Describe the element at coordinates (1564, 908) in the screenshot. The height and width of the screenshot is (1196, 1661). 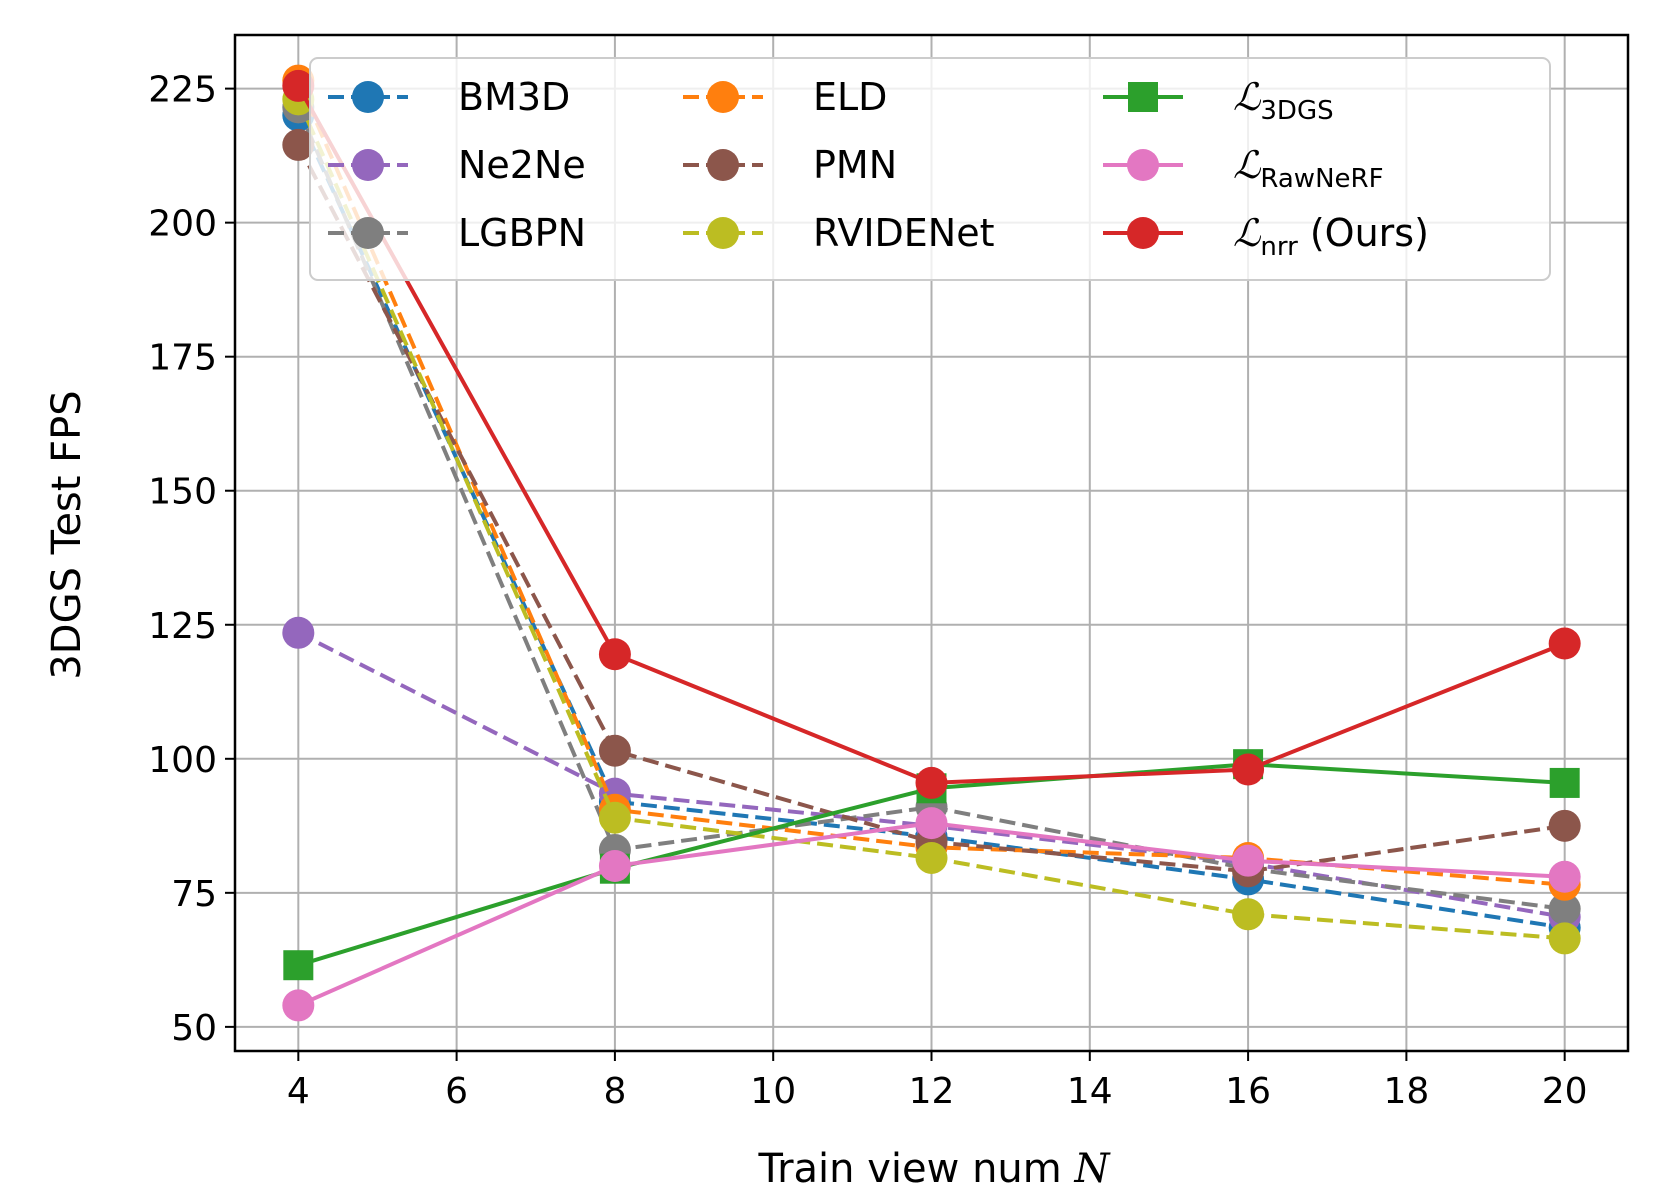
I see `data-point-lgbpn` at that location.